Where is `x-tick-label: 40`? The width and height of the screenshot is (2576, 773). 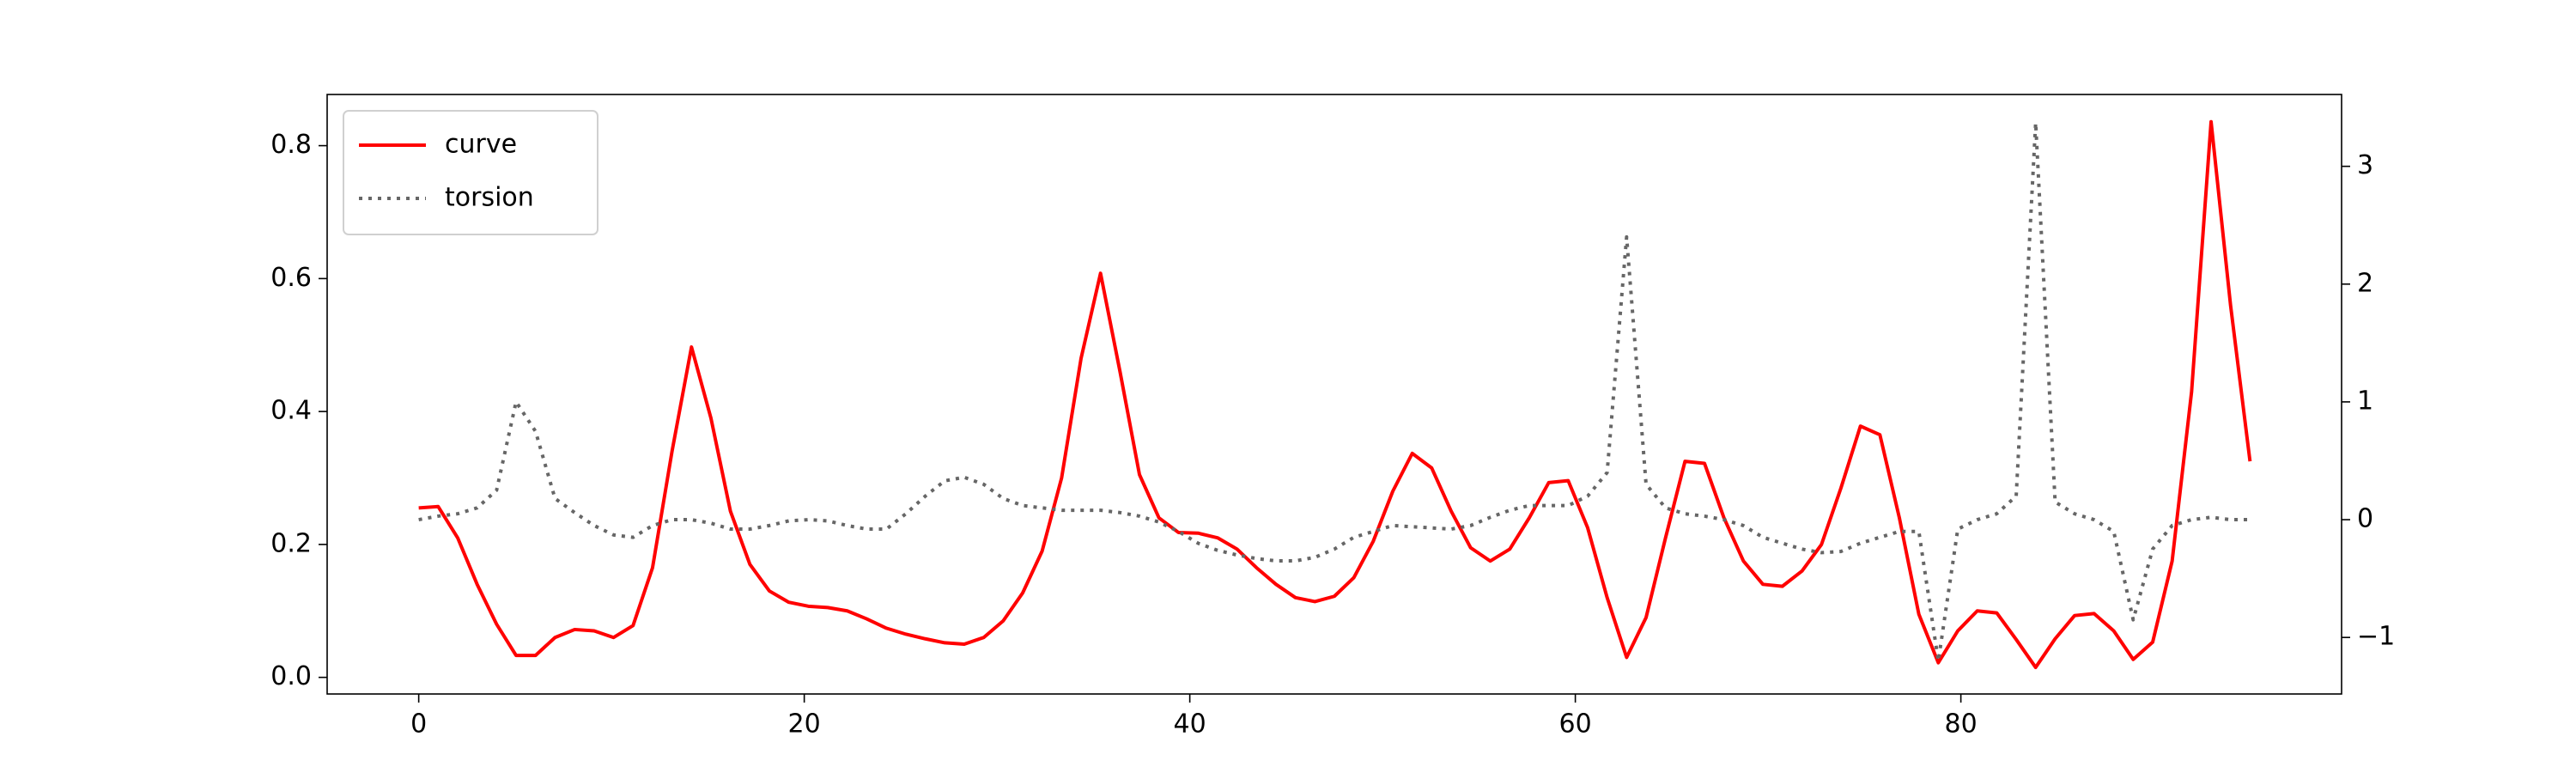 x-tick-label: 40 is located at coordinates (1190, 724).